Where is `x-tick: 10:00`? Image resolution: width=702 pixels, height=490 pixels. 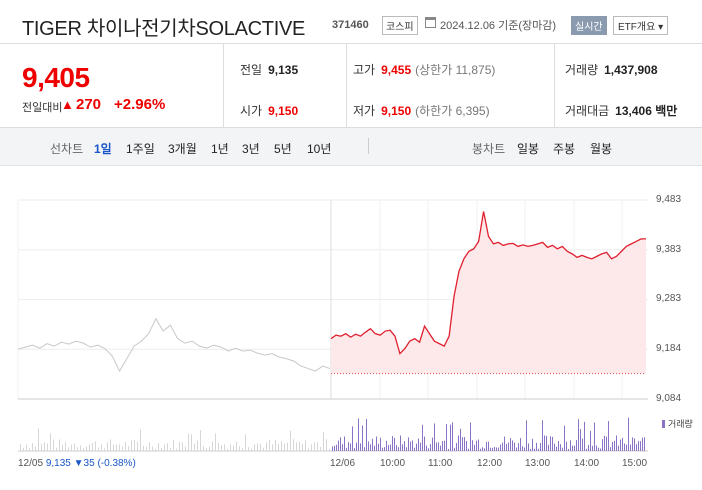 x-tick: 10:00 is located at coordinates (393, 463).